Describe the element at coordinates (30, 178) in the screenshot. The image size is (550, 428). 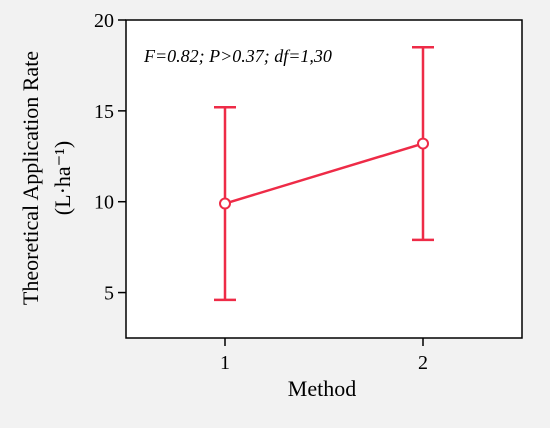
I see `y-axis-label-line-1: Theoretical Application Rate` at that location.